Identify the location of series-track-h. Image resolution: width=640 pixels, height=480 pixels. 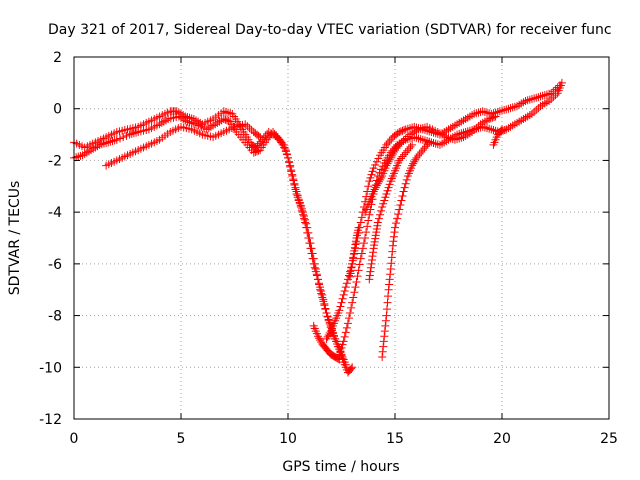
(391, 212).